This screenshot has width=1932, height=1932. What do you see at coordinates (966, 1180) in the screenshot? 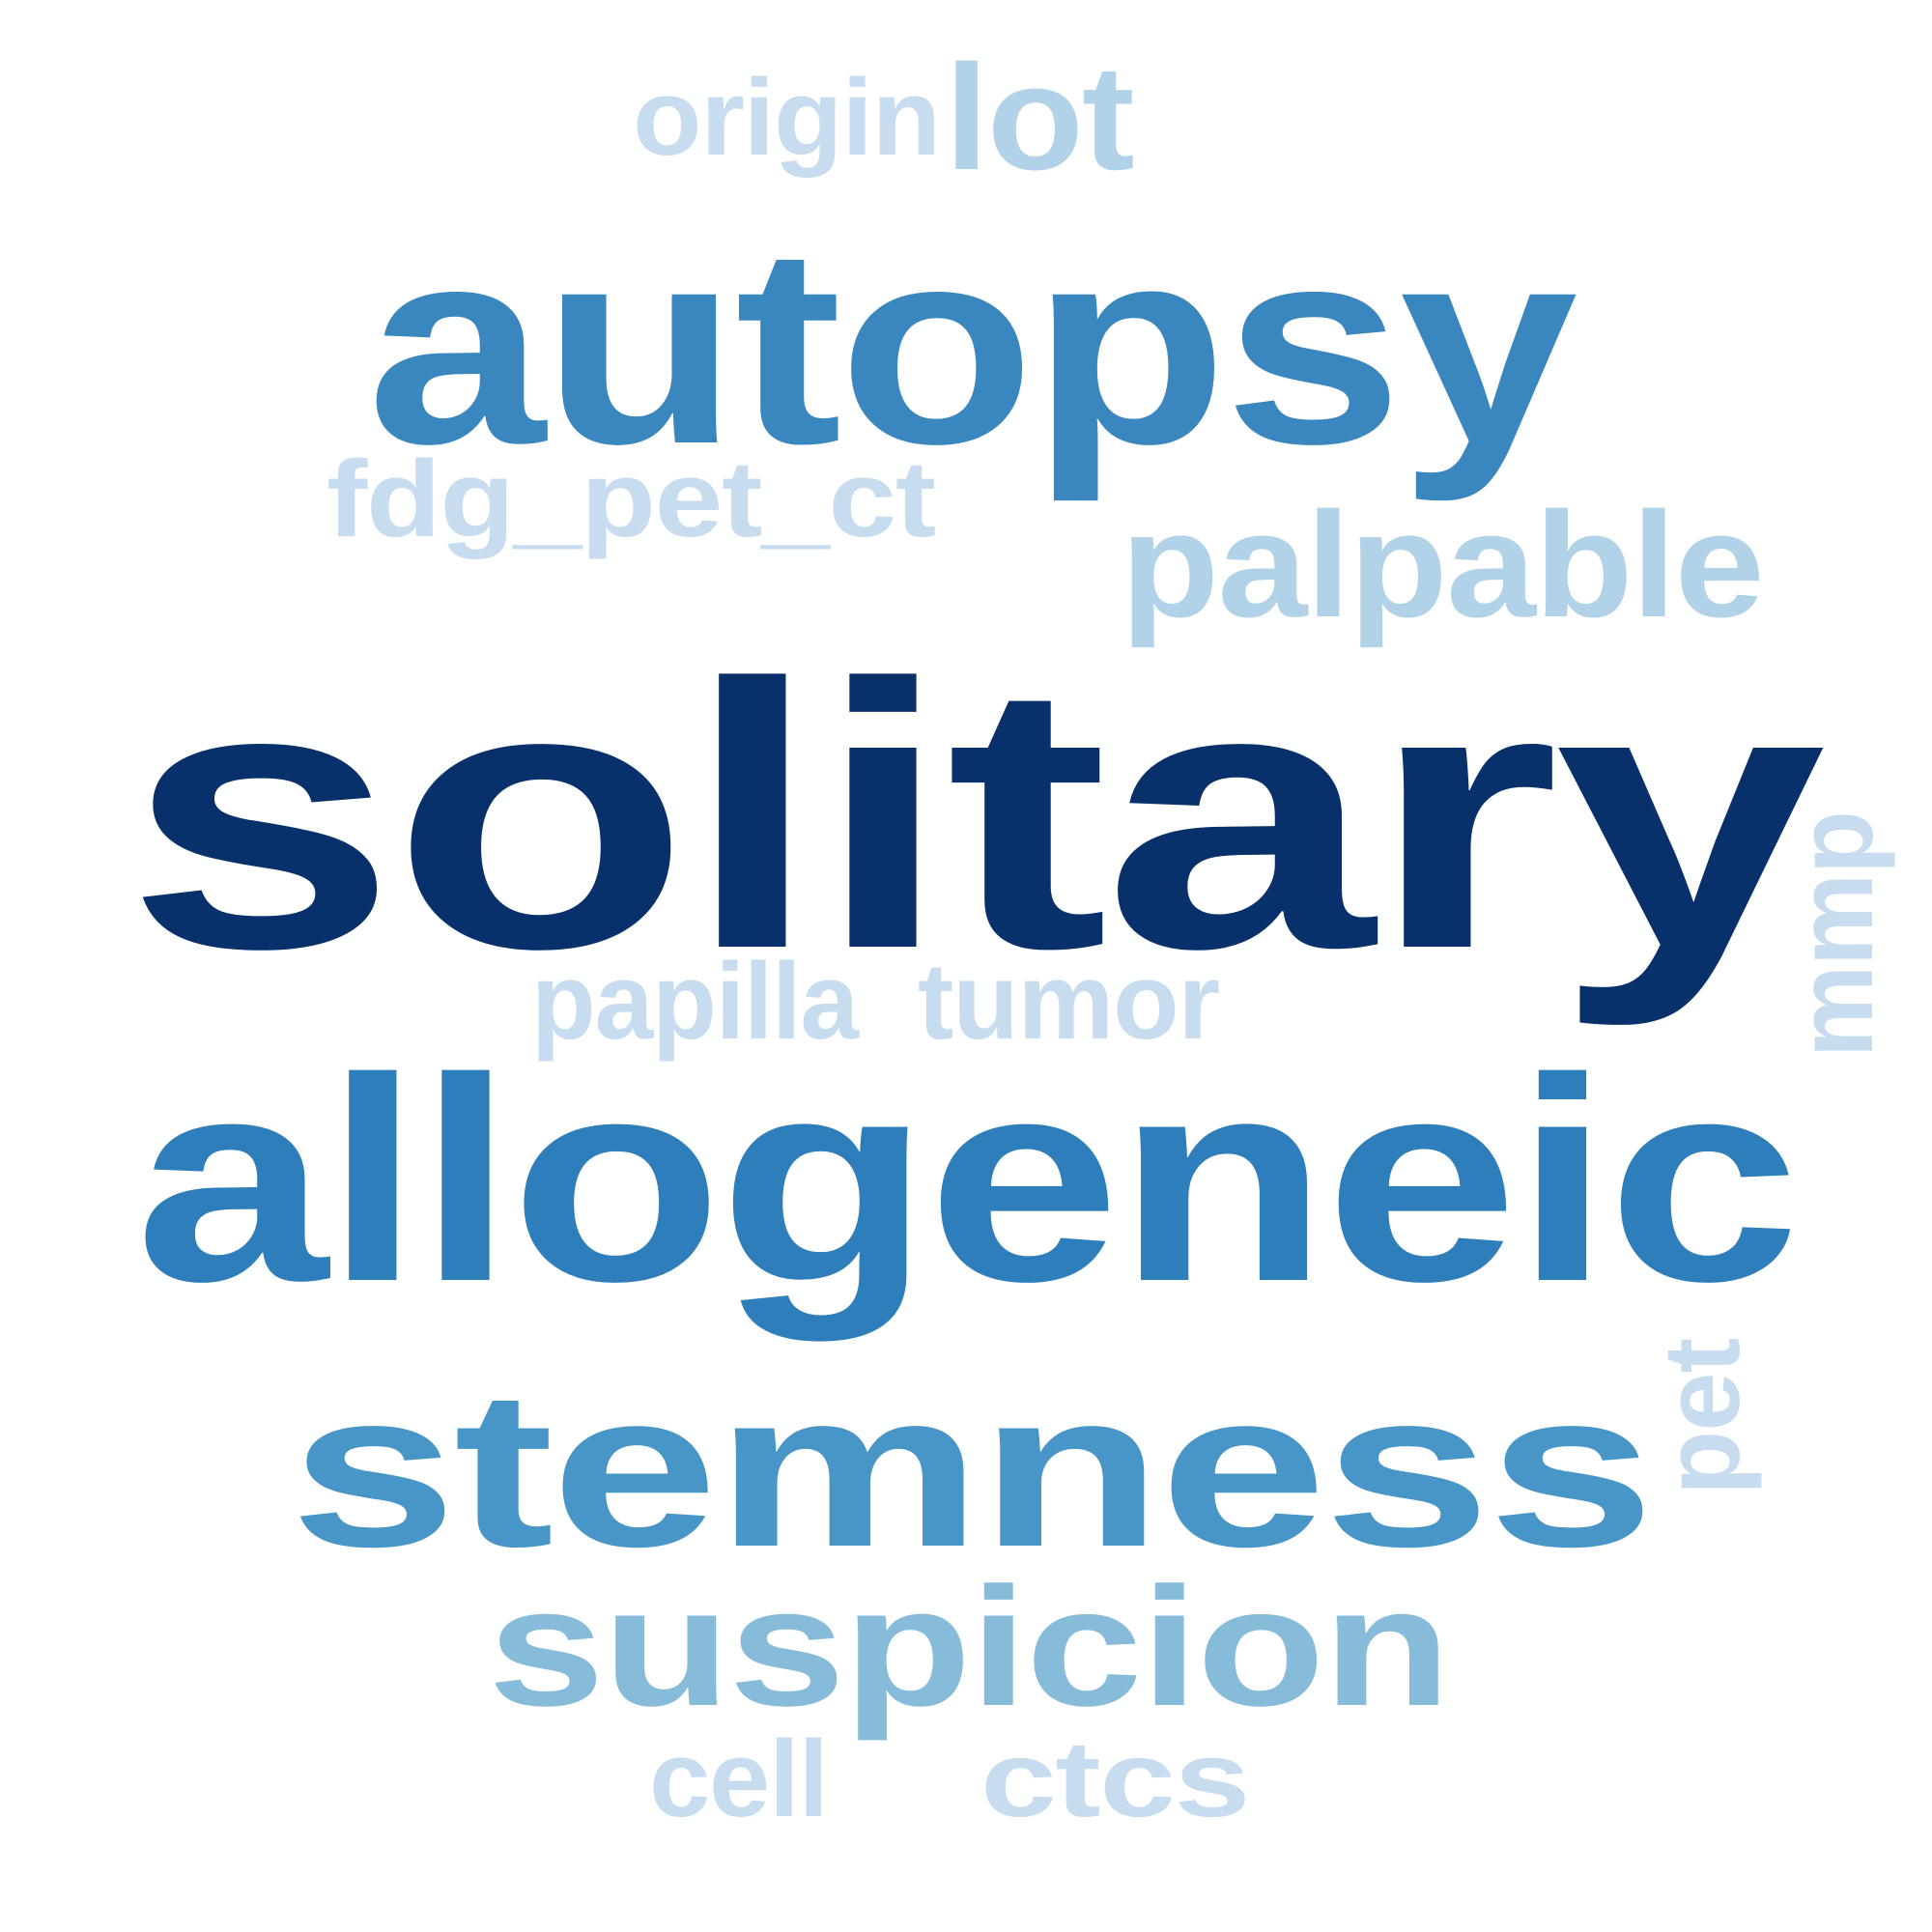
I see `word-allogeneic: allogeneic` at bounding box center [966, 1180].